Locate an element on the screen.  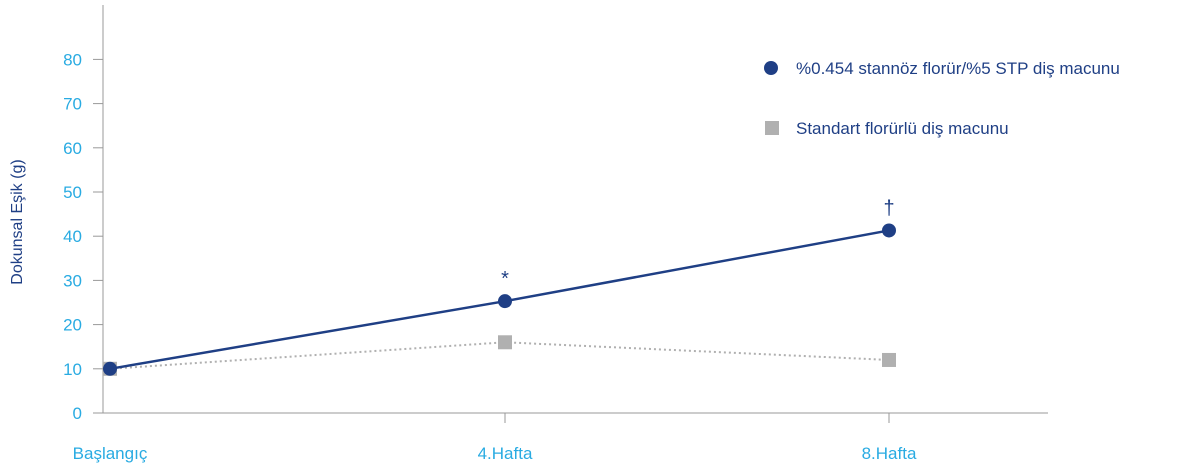
legend-item: %0.454 stannöz florür/%5 STP diş macunu is located at coordinates (942, 68).